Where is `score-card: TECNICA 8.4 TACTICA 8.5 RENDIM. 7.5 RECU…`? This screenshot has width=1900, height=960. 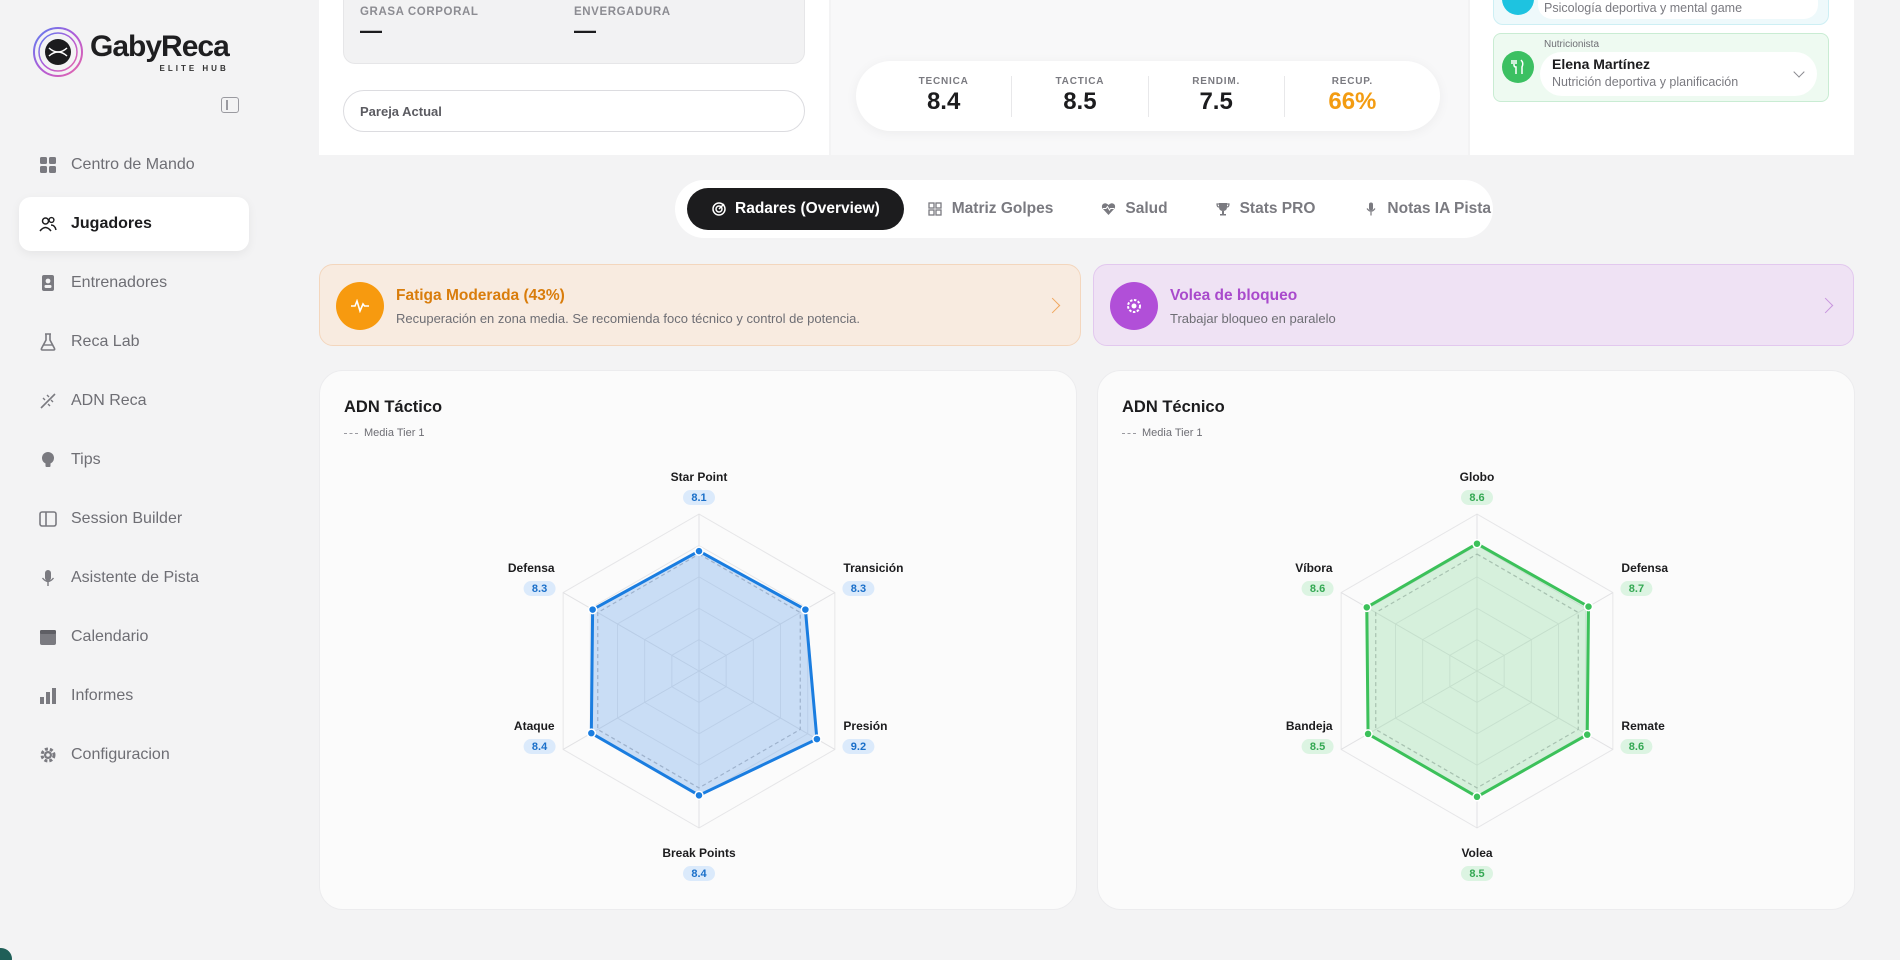
score-card: TECNICA 8.4 TACTICA 8.5 RENDIM. 7.5 RECU… is located at coordinates (1148, 96).